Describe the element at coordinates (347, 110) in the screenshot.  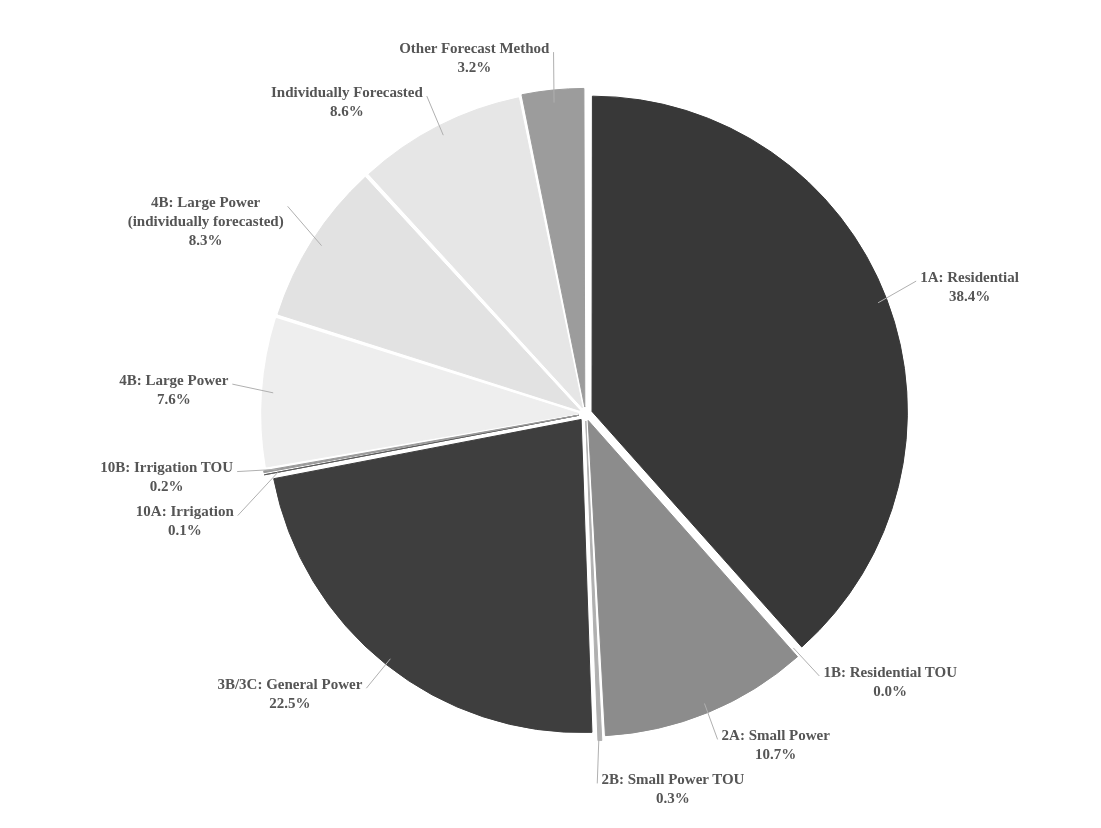
I see `data-label: 8.6%` at that location.